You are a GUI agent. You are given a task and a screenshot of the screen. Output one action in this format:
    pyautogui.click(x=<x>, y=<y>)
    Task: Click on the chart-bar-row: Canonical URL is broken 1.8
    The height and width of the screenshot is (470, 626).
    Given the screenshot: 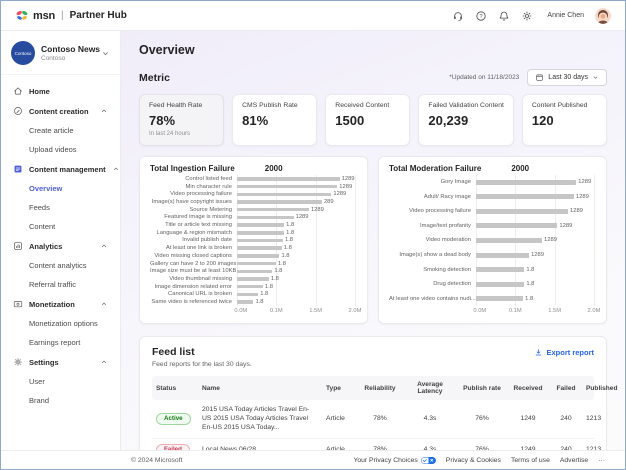 What is the action you would take?
    pyautogui.click(x=253, y=295)
    